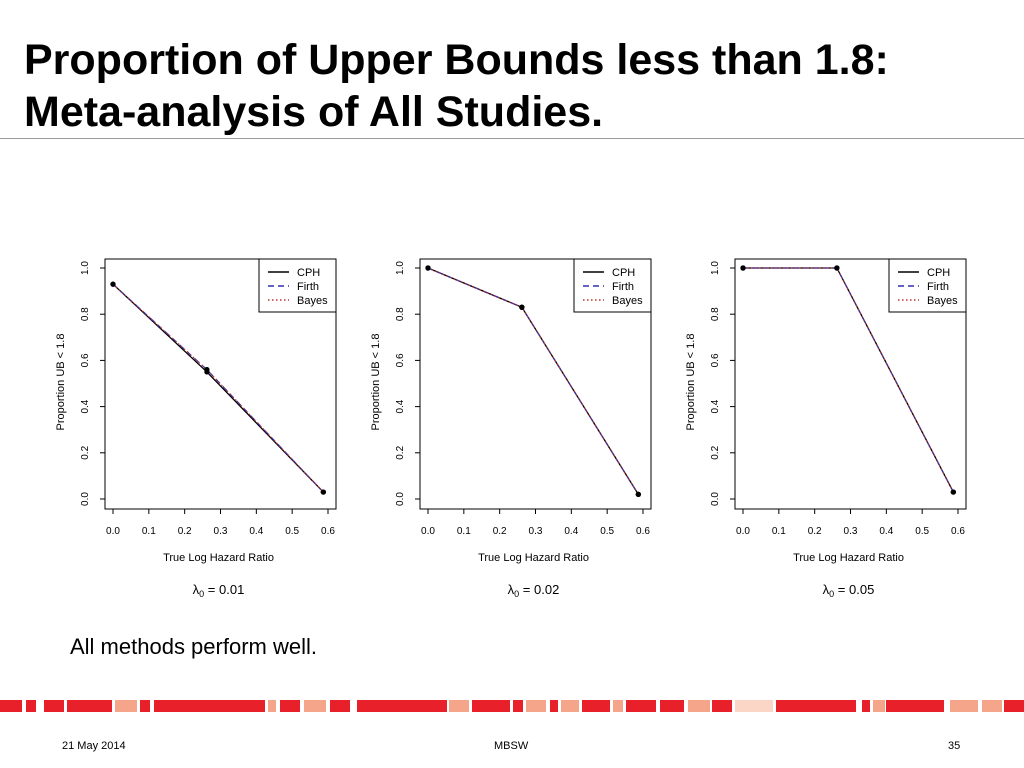 The image size is (1024, 768). Describe the element at coordinates (224, 589) in the screenshot. I see `lambda-value: = 0.01` at that location.